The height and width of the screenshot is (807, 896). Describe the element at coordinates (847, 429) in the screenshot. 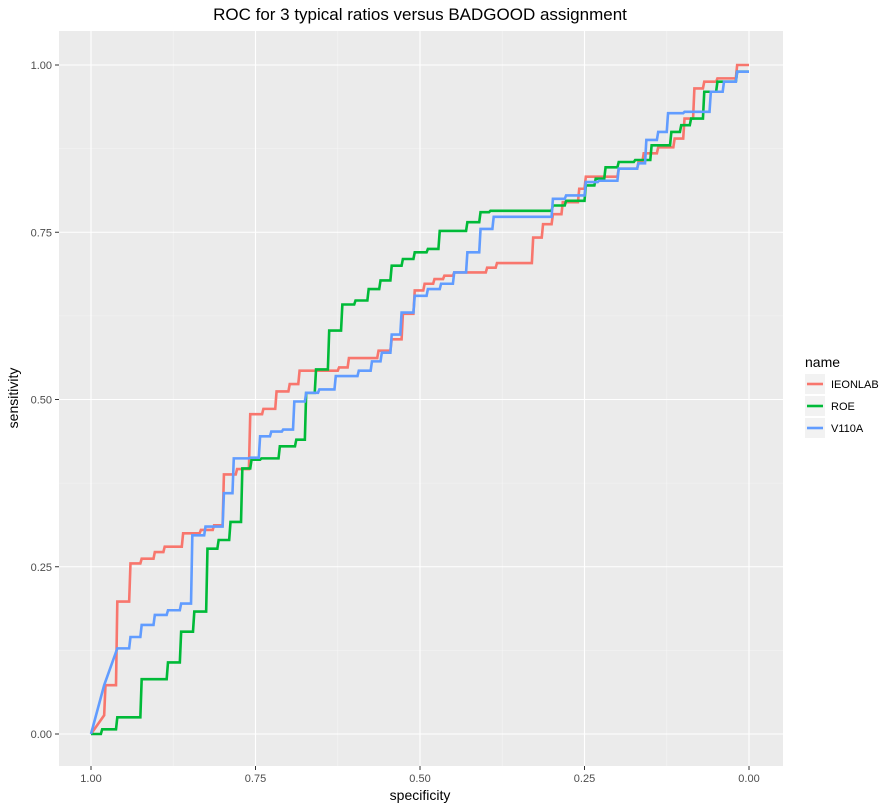

I see `legend-label-v110a: V110A` at that location.